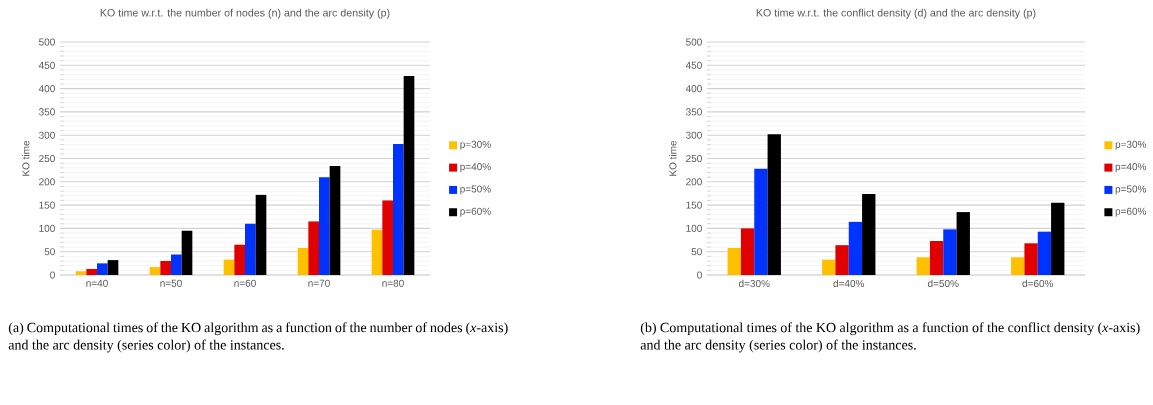 This screenshot has width=1153, height=405. Describe the element at coordinates (258, 337) in the screenshot. I see `text: (a) Computational times of the KO algorithm as a function of the number of nodes (x-axis) and the arc density (series color) of the instances.` at that location.